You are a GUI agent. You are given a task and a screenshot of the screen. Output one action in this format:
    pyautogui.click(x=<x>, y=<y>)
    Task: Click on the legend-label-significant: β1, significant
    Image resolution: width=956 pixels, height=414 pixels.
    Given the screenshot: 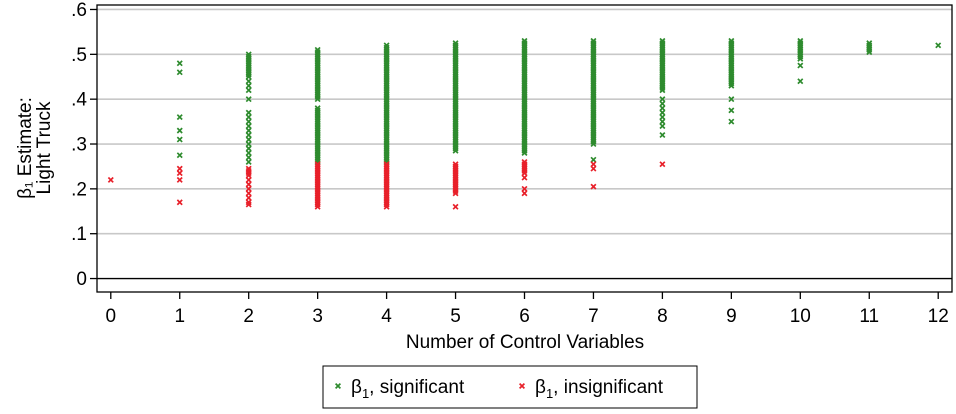 What is the action you would take?
    pyautogui.click(x=408, y=389)
    